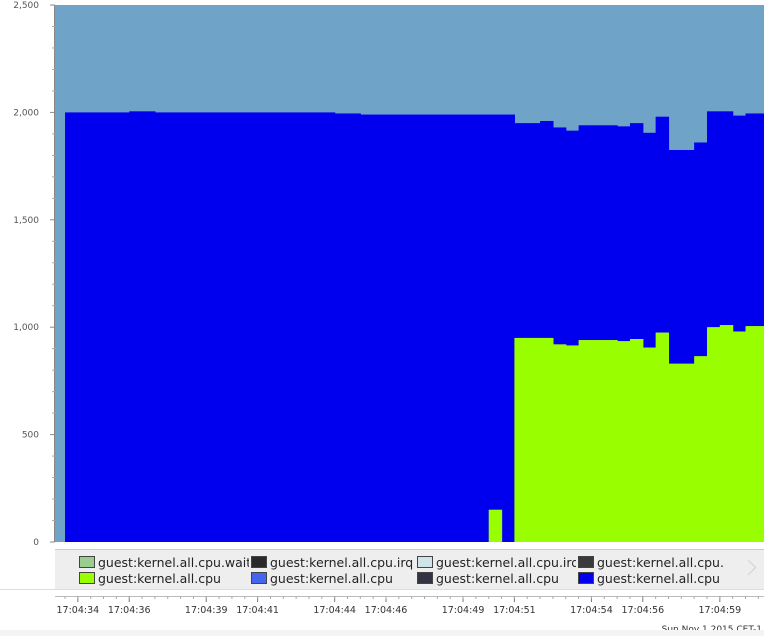  What do you see at coordinates (26, 6) in the screenshot?
I see `y-tick-label: 2,500` at bounding box center [26, 6].